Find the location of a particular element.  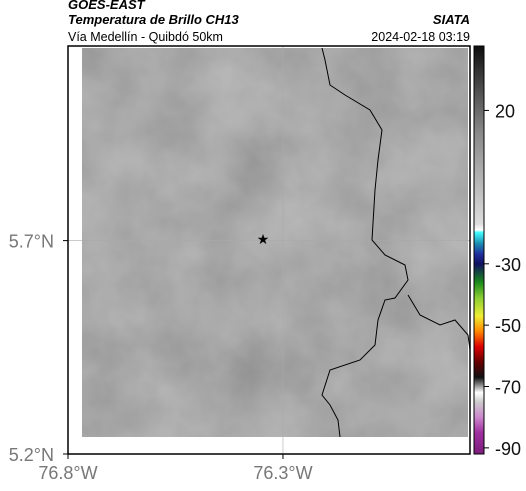

colorbar-tick-label: -90 is located at coordinates (508, 449).